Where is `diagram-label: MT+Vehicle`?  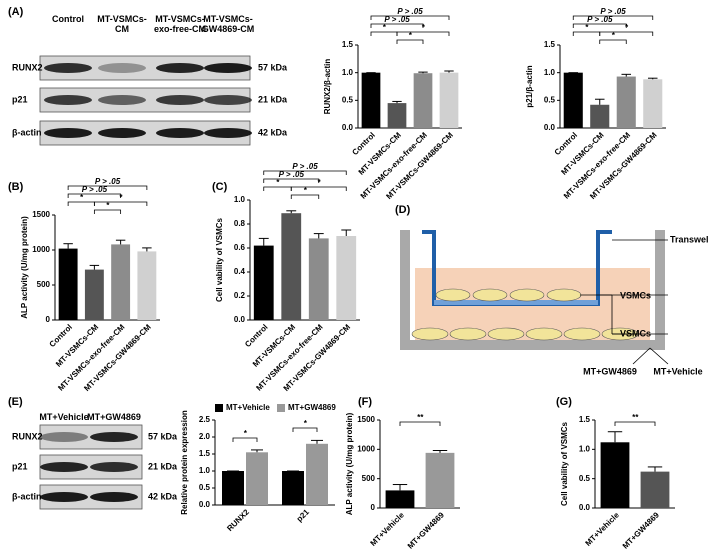
diagram-label: MT+Vehicle is located at coordinates (677, 371).